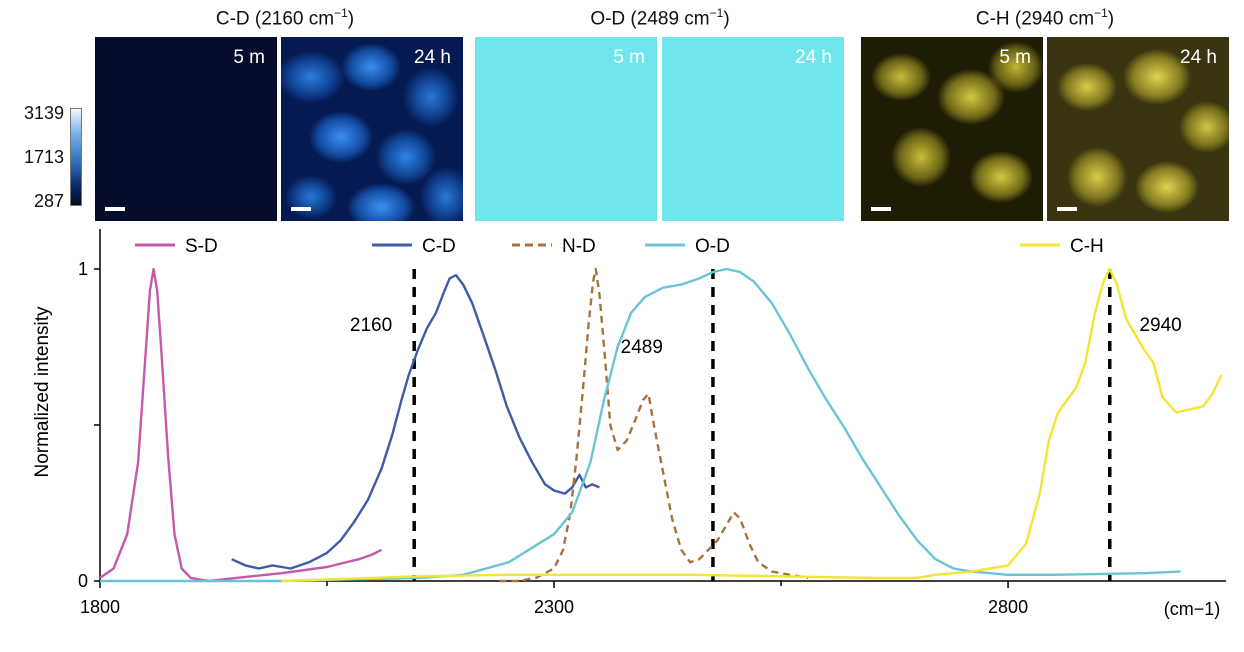 This screenshot has width=1244, height=652. Describe the element at coordinates (1087, 246) in the screenshot. I see `legend-label-c-h: C-H` at that location.